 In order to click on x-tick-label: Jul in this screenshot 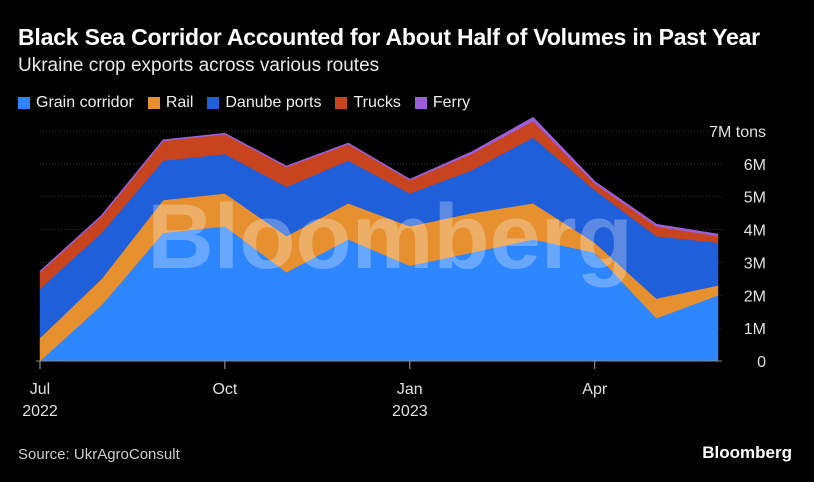, I will do `click(40, 389)`.